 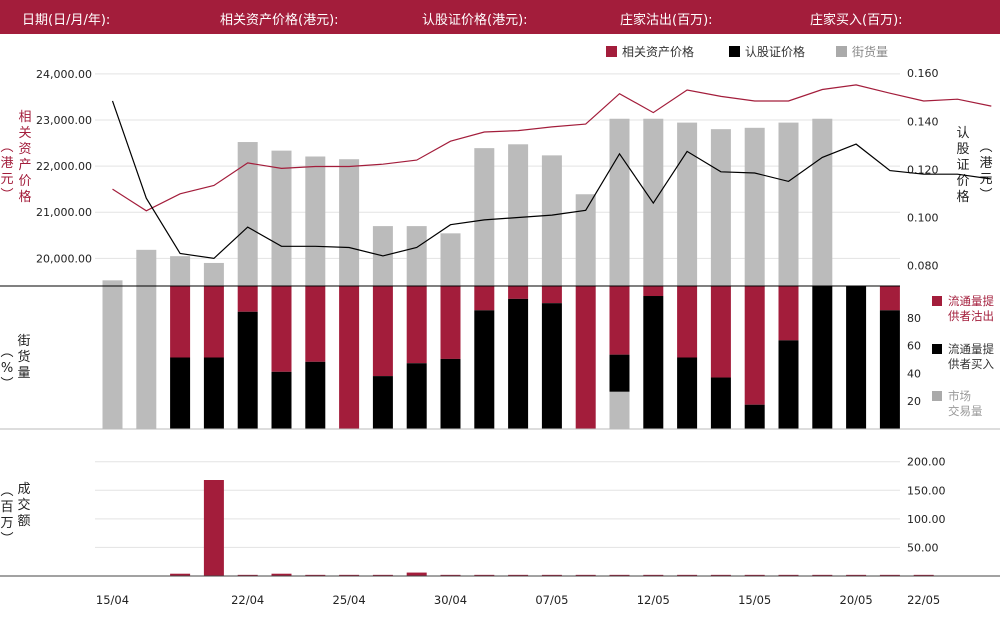 I want to click on header-underlying-label: 相关资产价格(港元):, so click(x=279, y=20).